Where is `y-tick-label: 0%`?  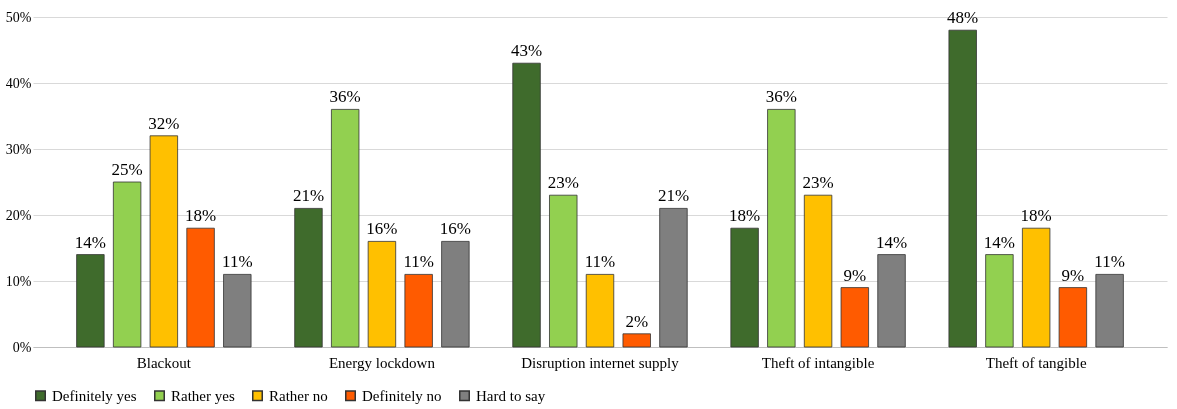
y-tick-label: 0% is located at coordinates (22, 347).